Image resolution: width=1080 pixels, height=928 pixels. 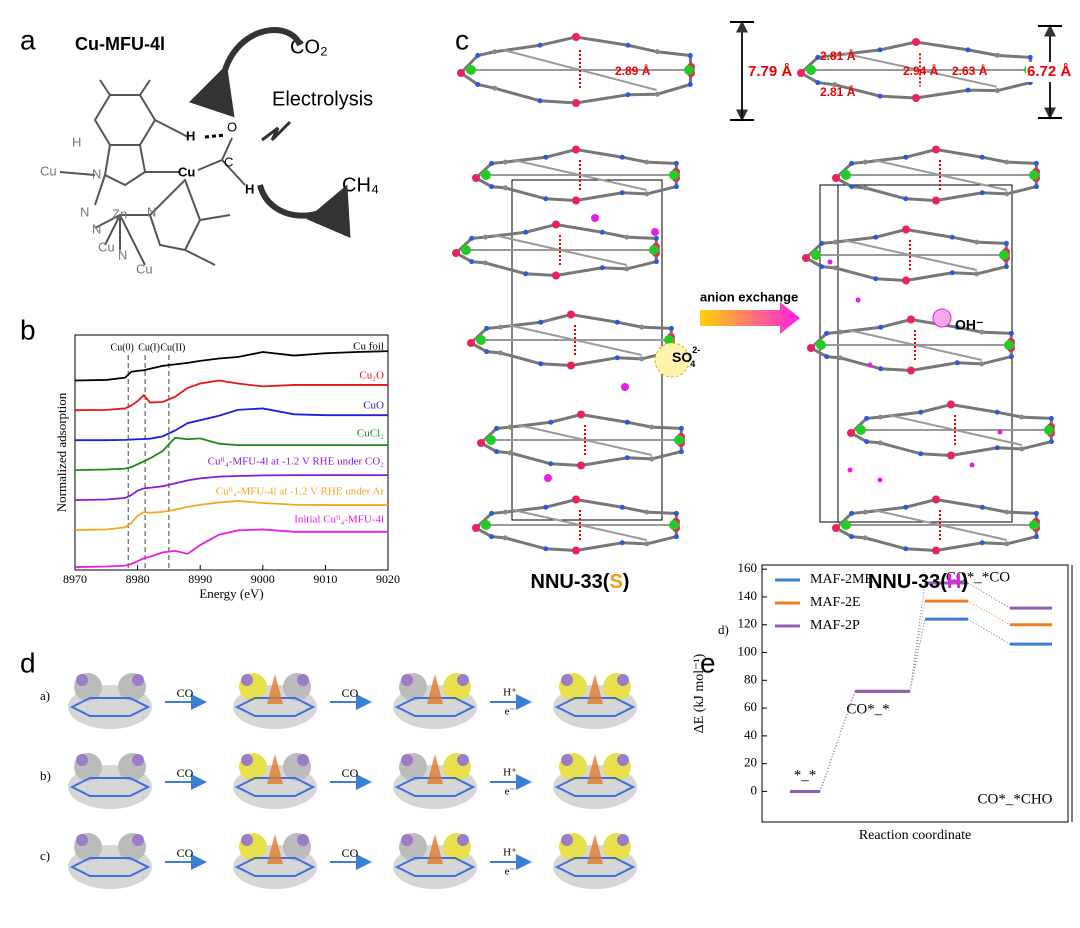 I want to click on step-label: H⁺, so click(x=510, y=773).